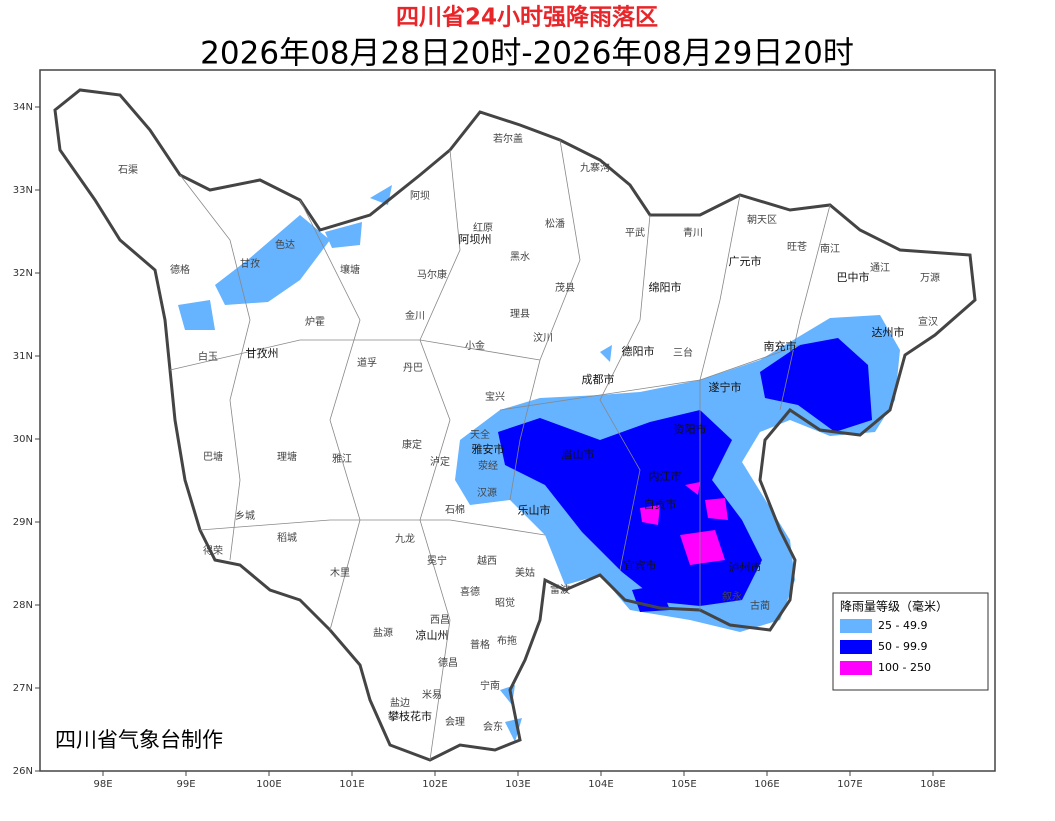 The width and height of the screenshot is (1055, 821). I want to click on place-label: 德昌, so click(448, 662).